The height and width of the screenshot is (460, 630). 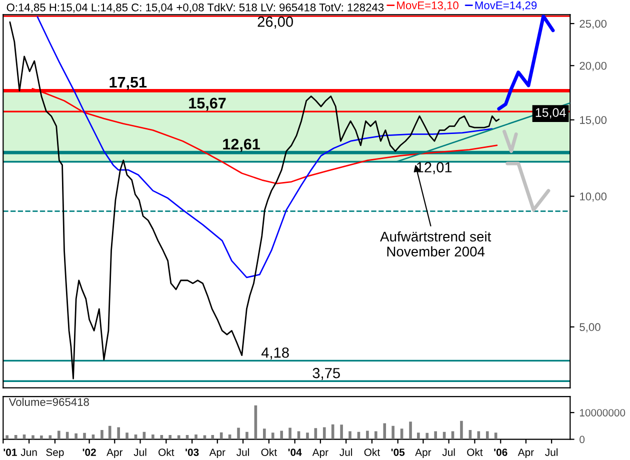 I want to click on chart-title: Volume=965418, so click(x=48, y=402).